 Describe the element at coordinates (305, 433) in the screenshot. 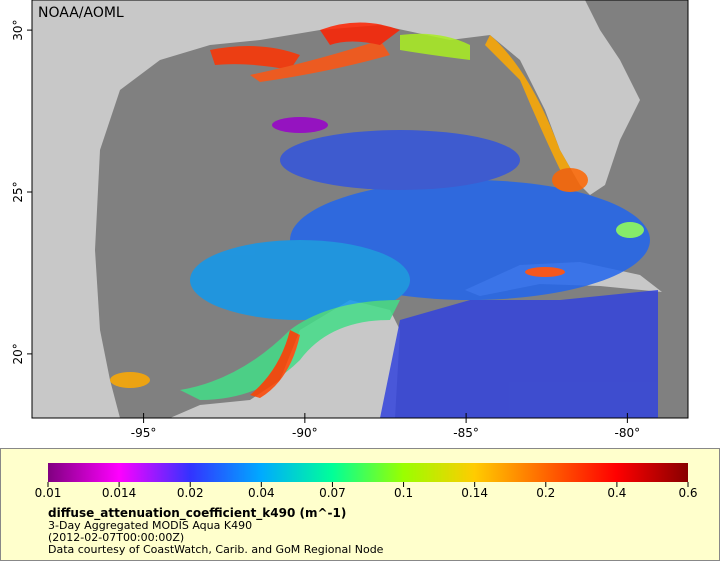

I see `lon-tick-label: -90°` at that location.